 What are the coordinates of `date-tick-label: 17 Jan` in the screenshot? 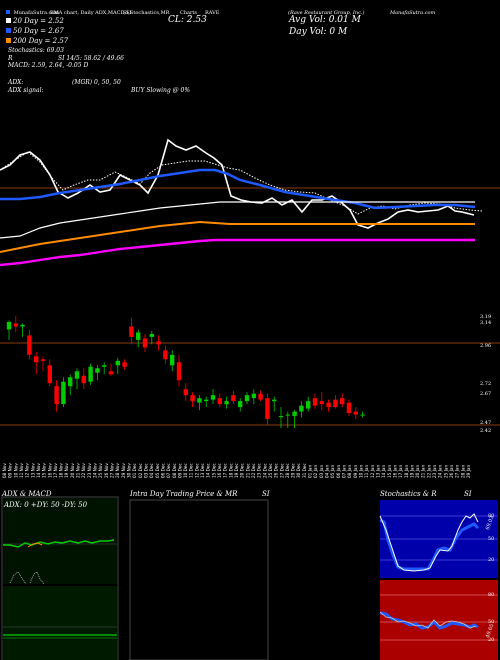 It's located at (400, 471).